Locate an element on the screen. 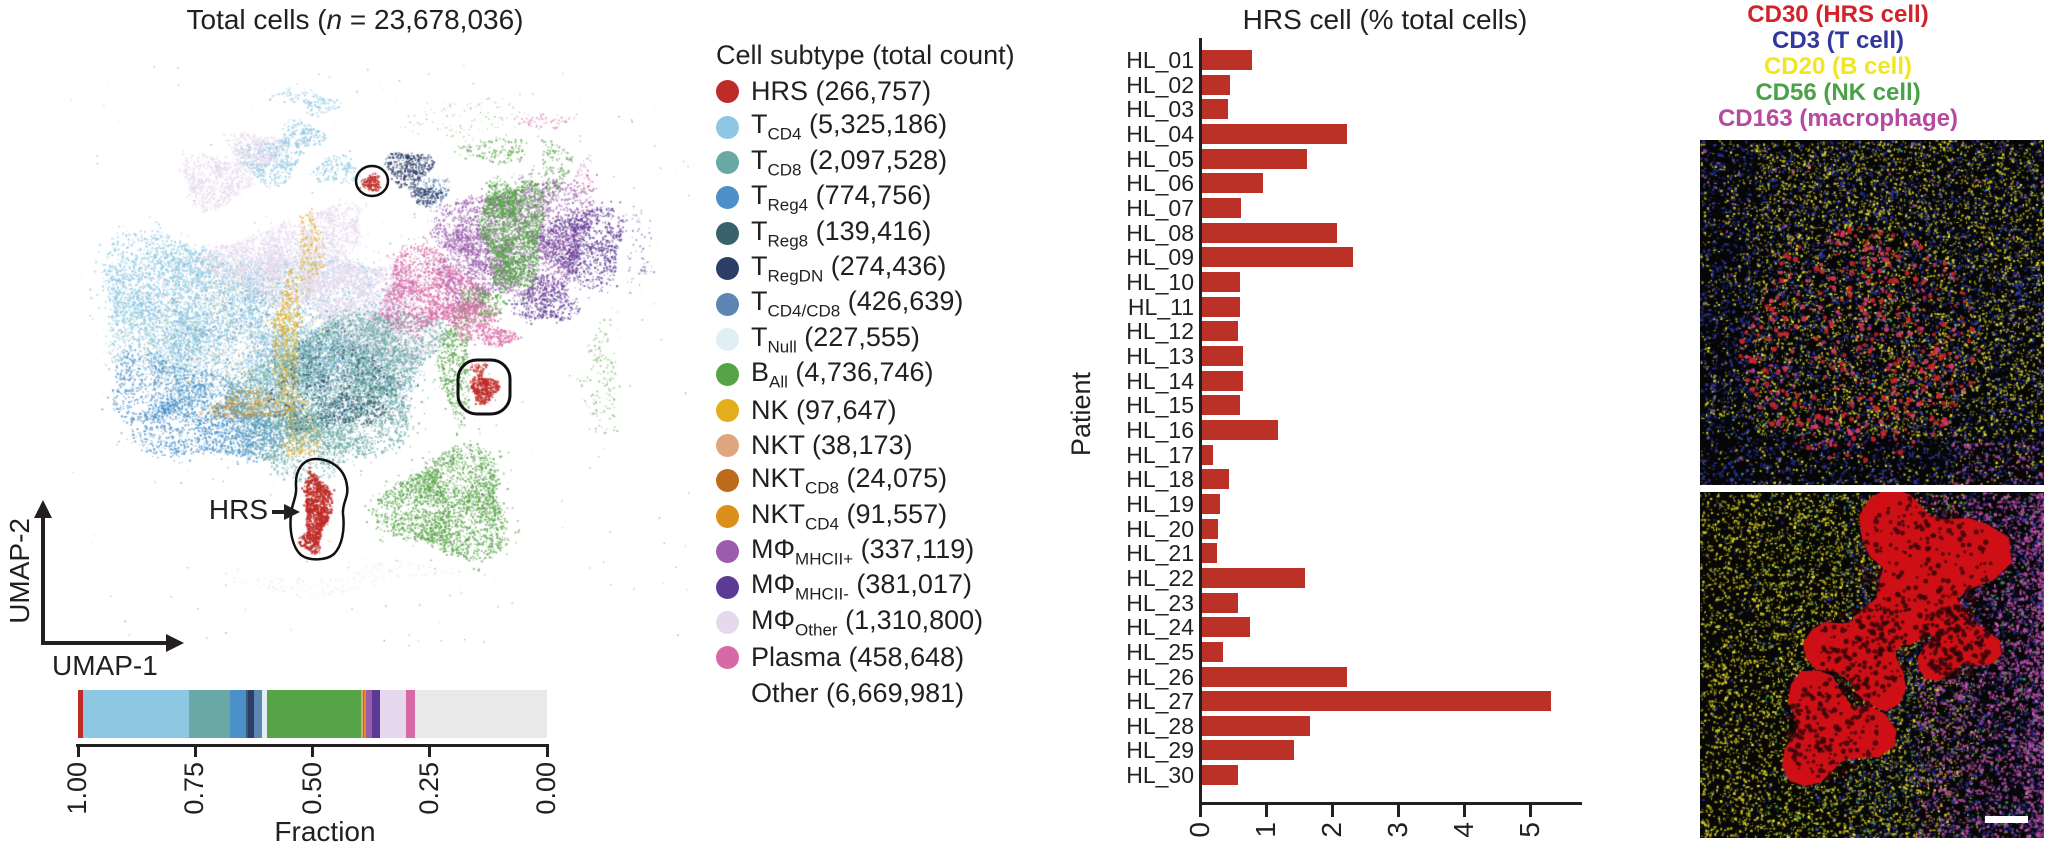  fraction-tick-label: 0.00 is located at coordinates (546, 788).